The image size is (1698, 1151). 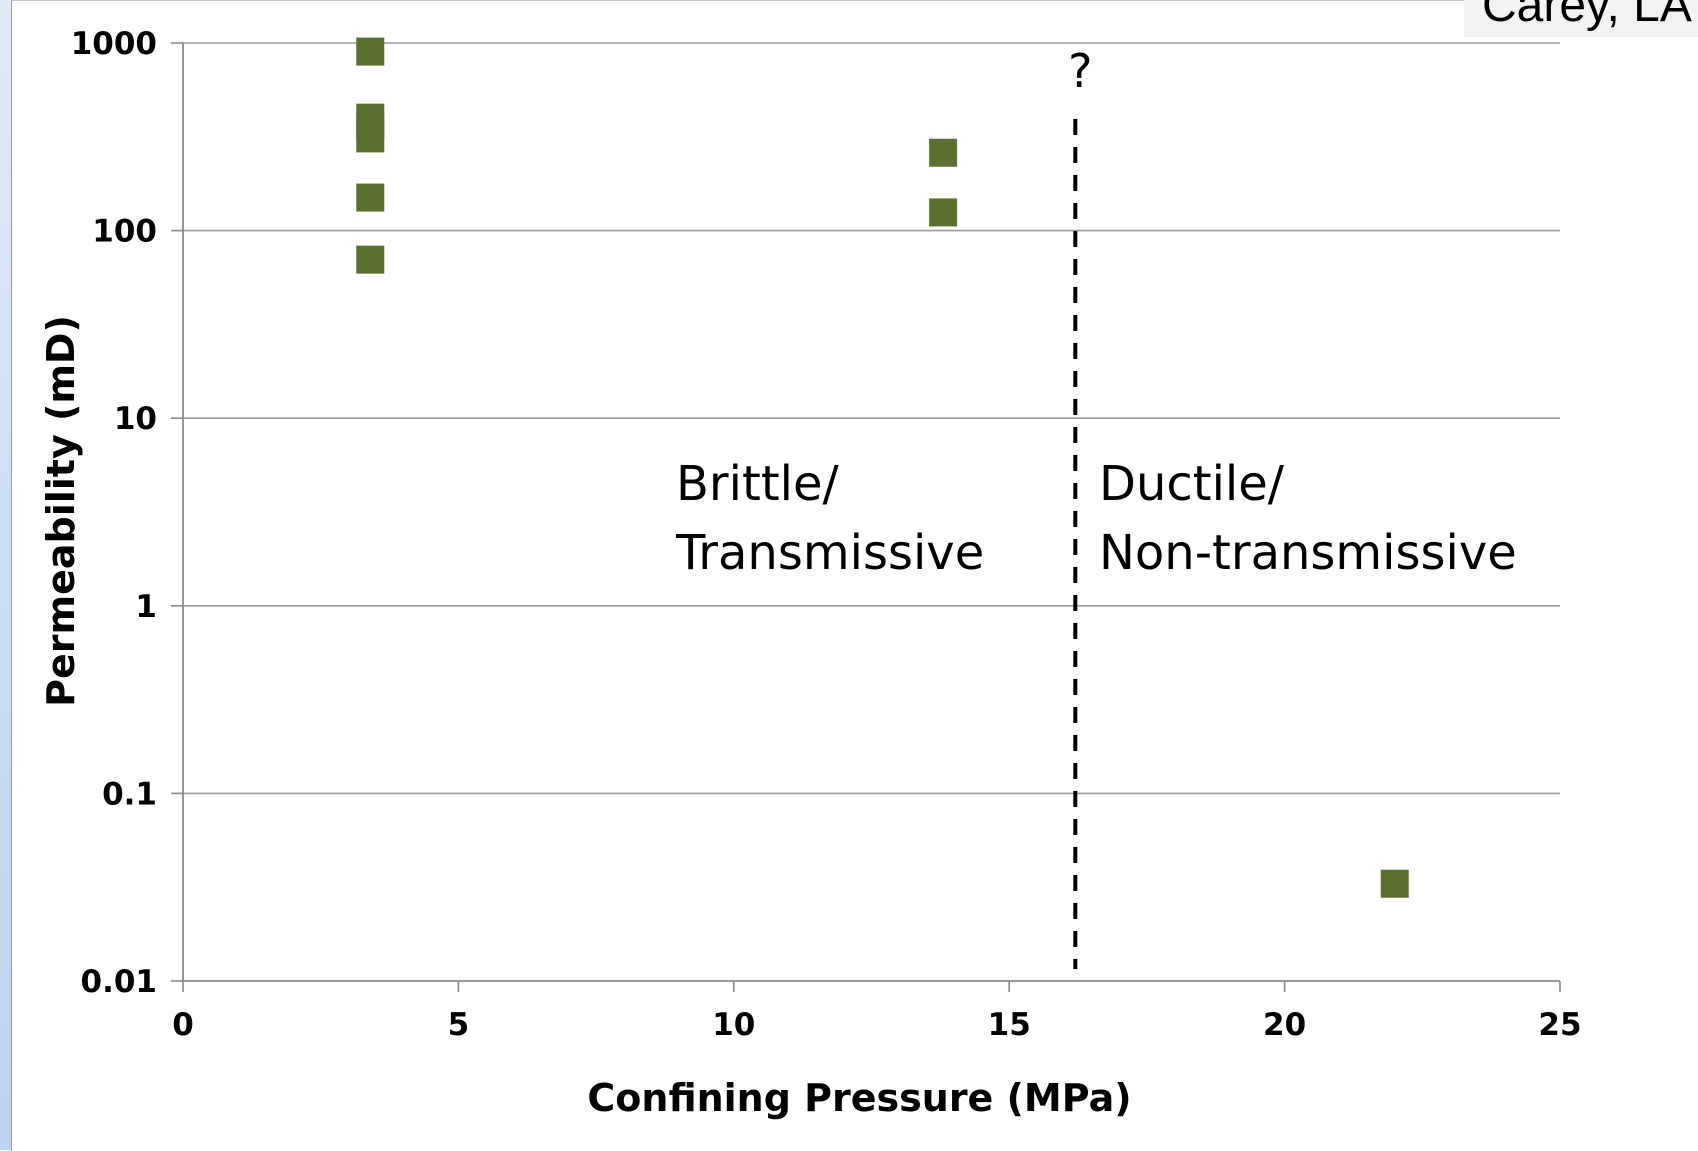 What do you see at coordinates (146, 607) in the screenshot?
I see `y-tick-label: 1` at bounding box center [146, 607].